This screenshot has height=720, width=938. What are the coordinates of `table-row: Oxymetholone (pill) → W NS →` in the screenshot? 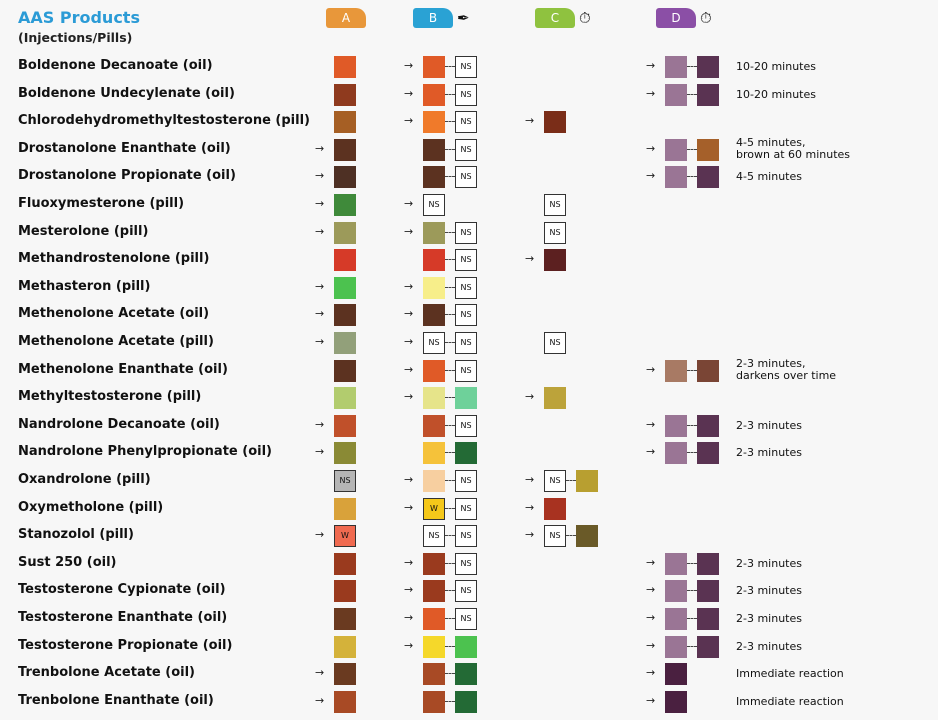 It's located at (469, 509).